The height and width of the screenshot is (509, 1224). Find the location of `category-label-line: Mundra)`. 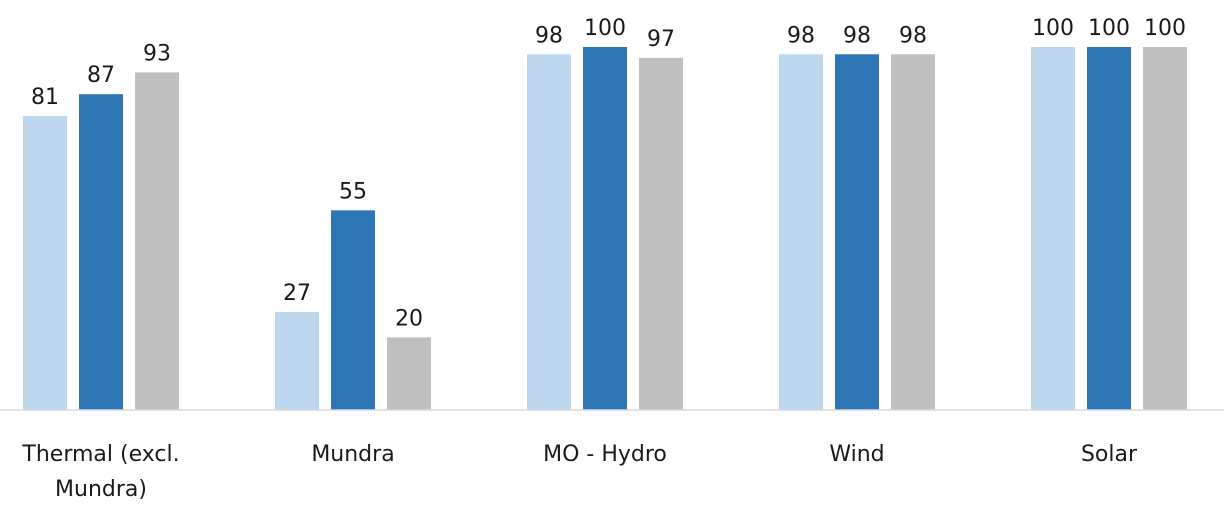

category-label-line: Mundra) is located at coordinates (101, 489).